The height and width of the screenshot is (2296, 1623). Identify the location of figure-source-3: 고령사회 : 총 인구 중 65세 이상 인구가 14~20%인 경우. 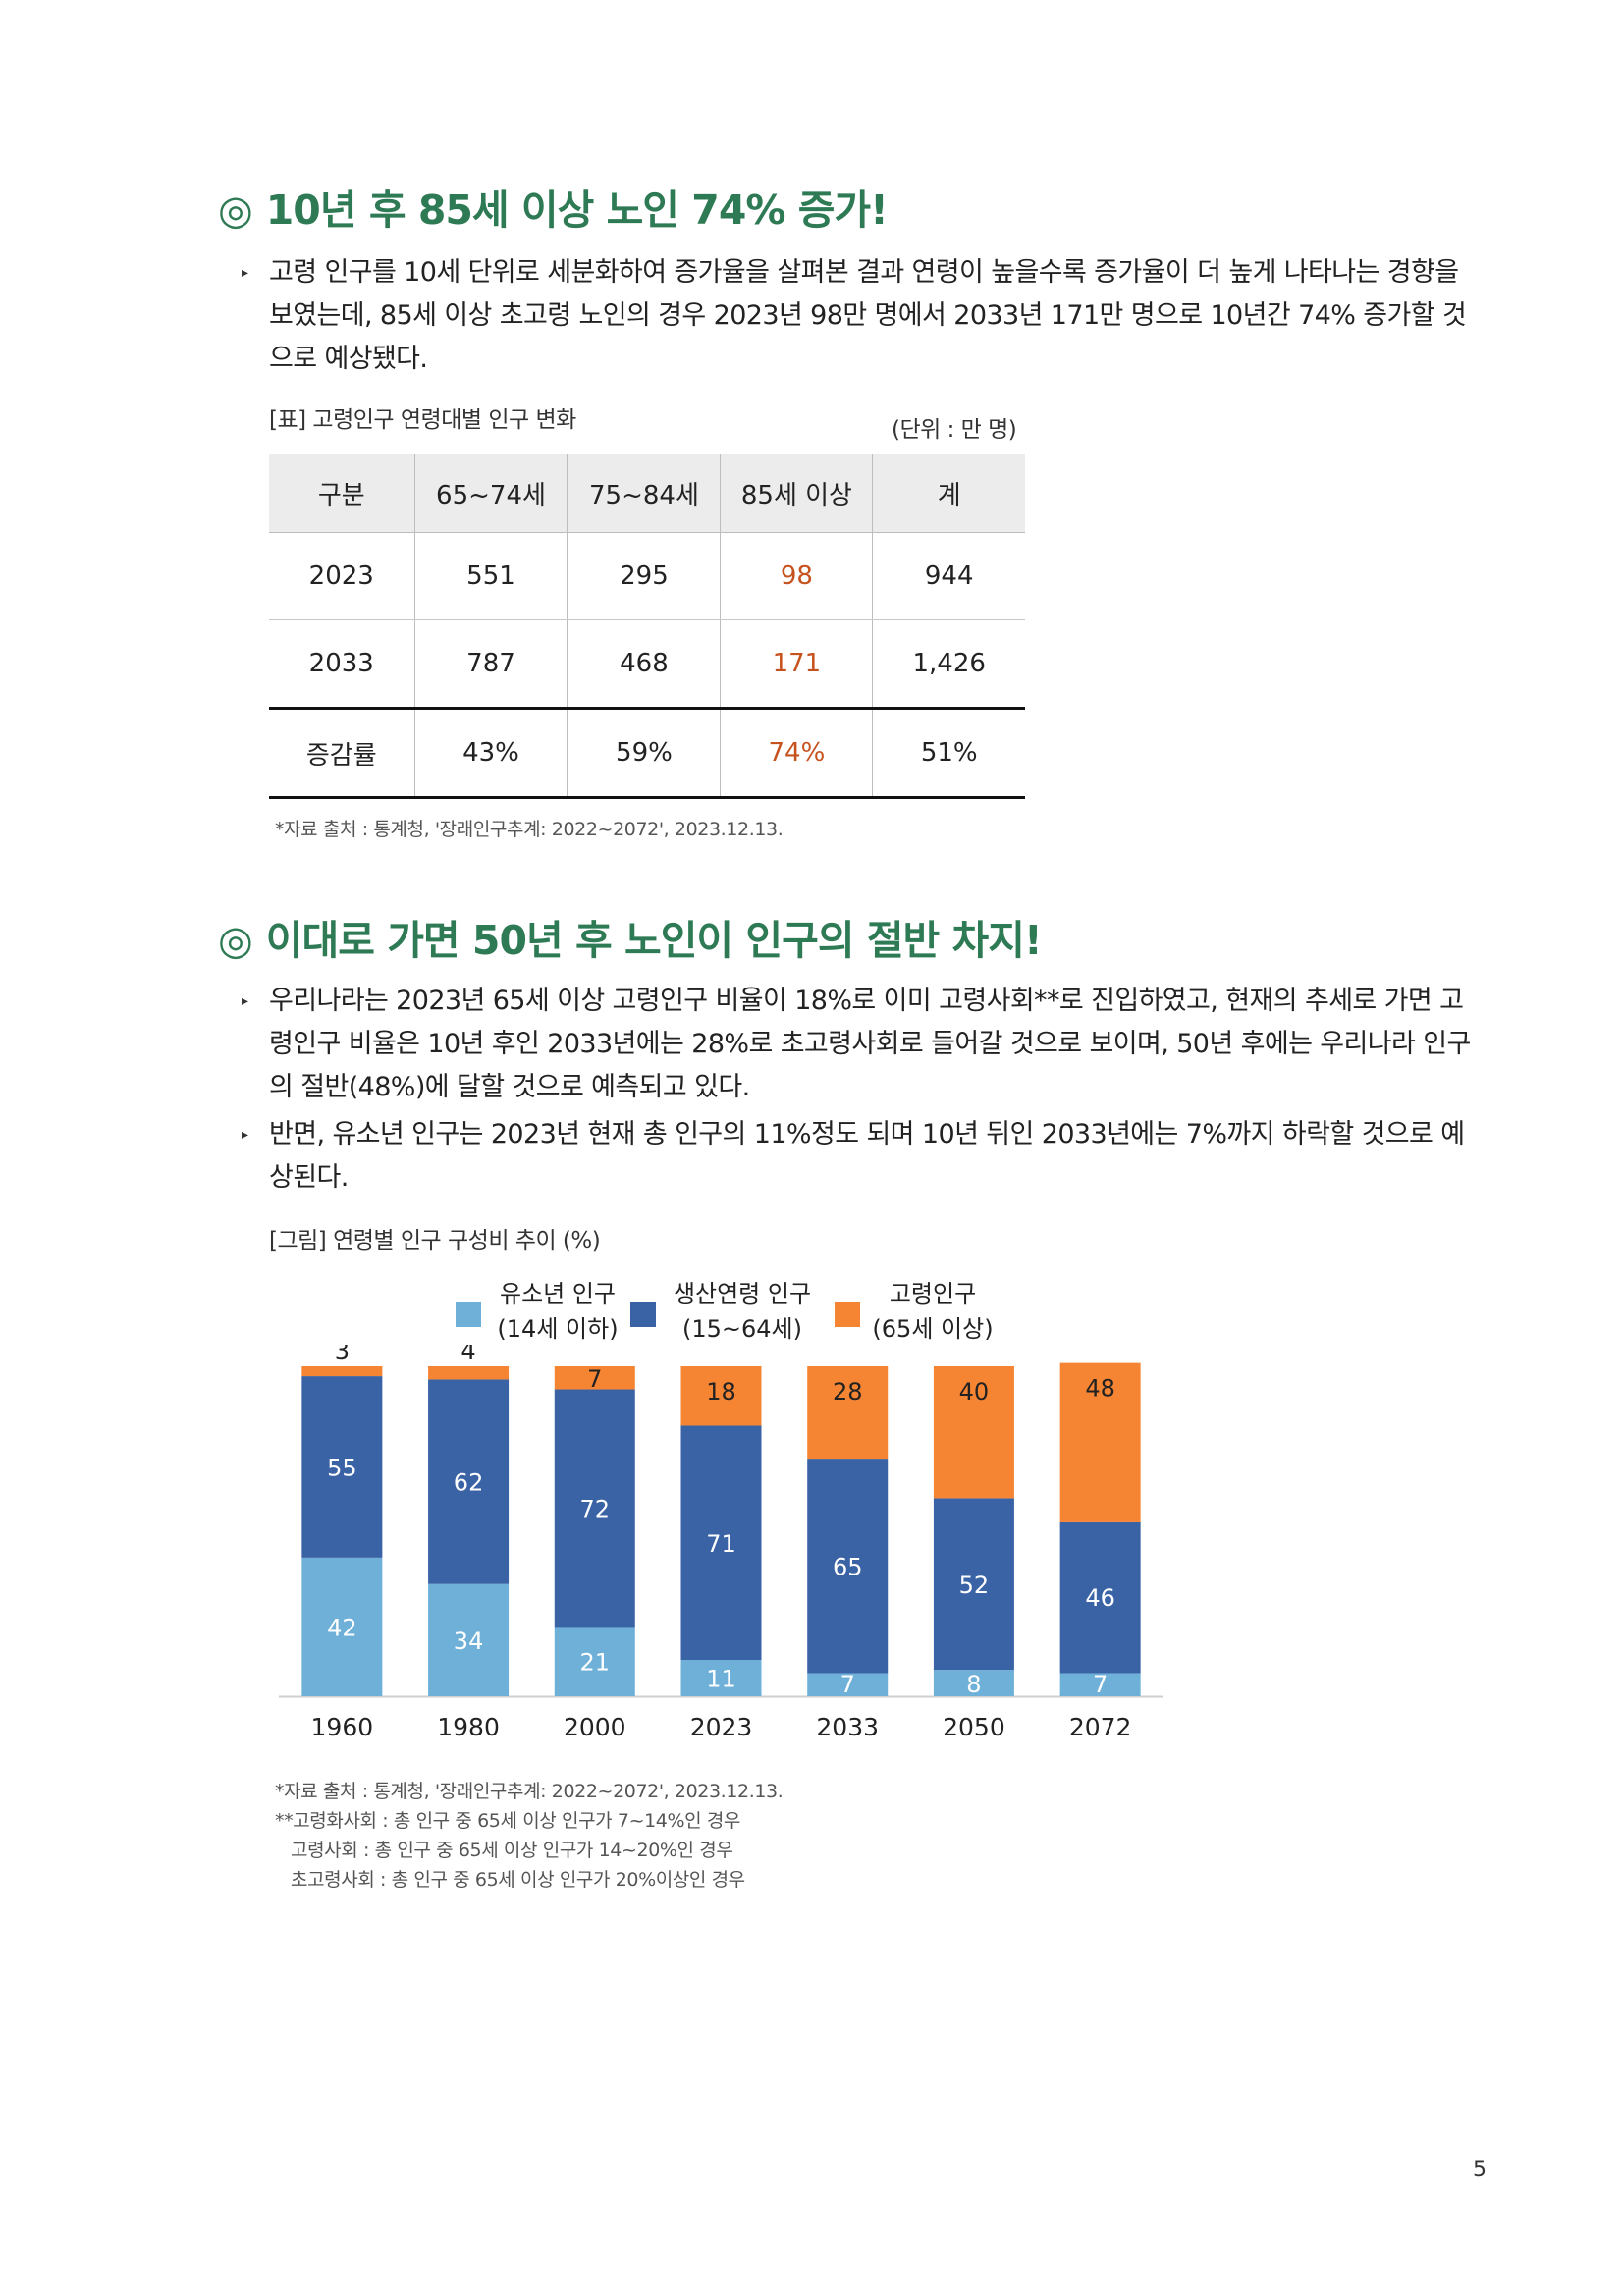
(512, 1851).